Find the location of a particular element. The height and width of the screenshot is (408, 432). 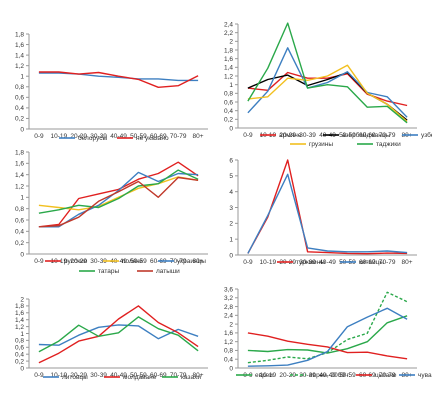

legend-label: белорусы is located at coordinates (92, 138).